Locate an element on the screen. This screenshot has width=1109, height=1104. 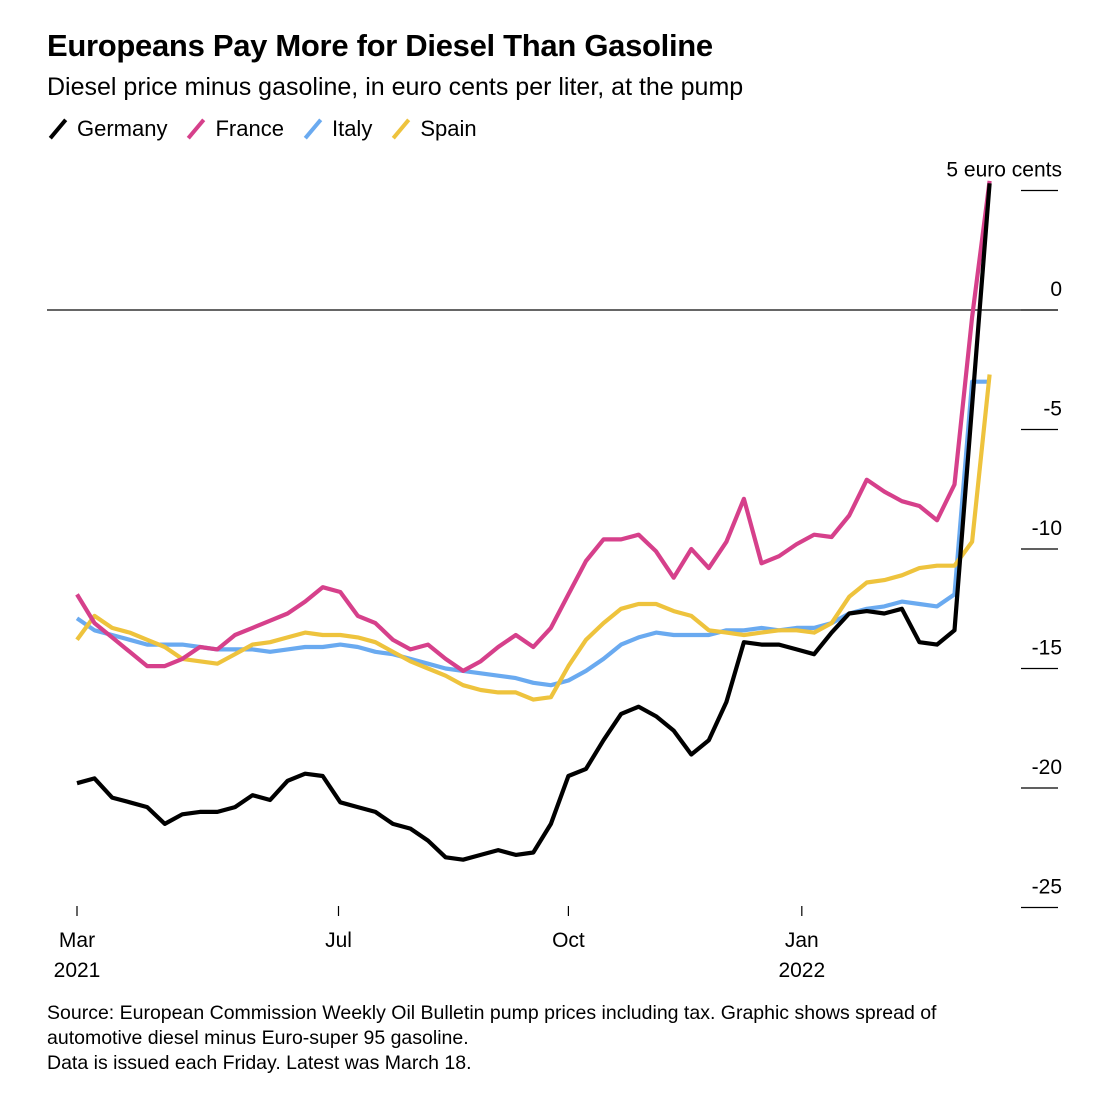
legend: Germany France Italy Spain is located at coordinates (271, 129).